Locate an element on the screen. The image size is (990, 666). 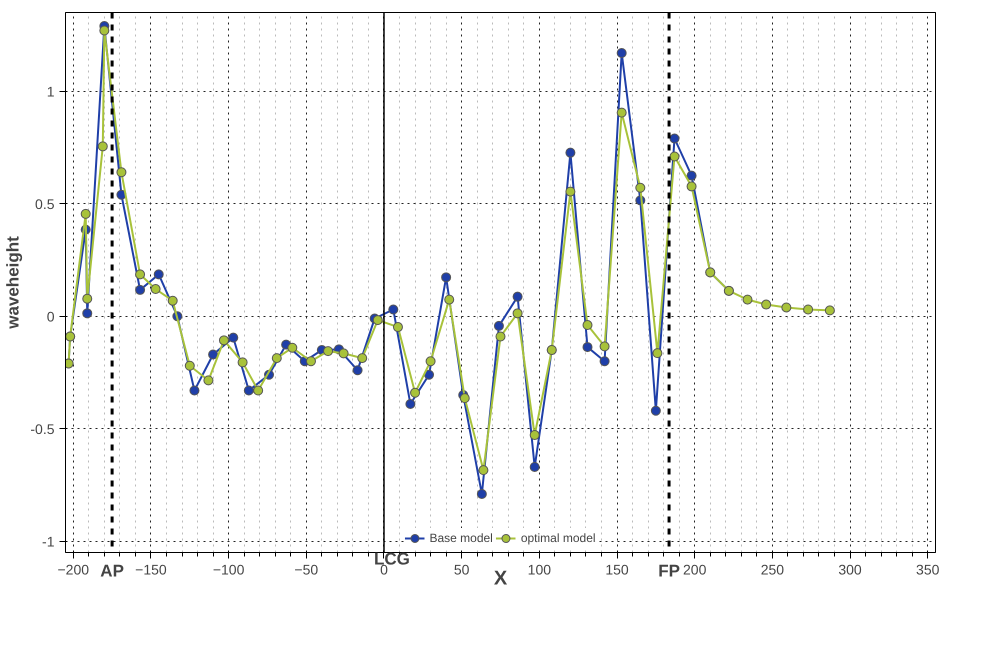
legend-label: Base model is located at coordinates (461, 538).